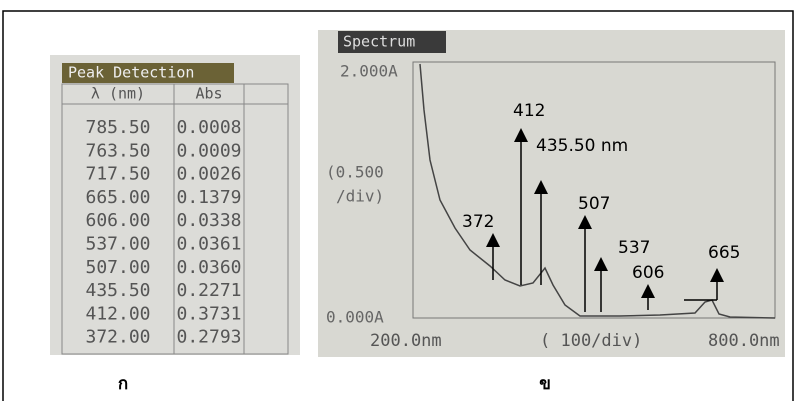 The height and width of the screenshot is (405, 796). What do you see at coordinates (118, 94) in the screenshot?
I see `column-header: λ (nm)` at bounding box center [118, 94].